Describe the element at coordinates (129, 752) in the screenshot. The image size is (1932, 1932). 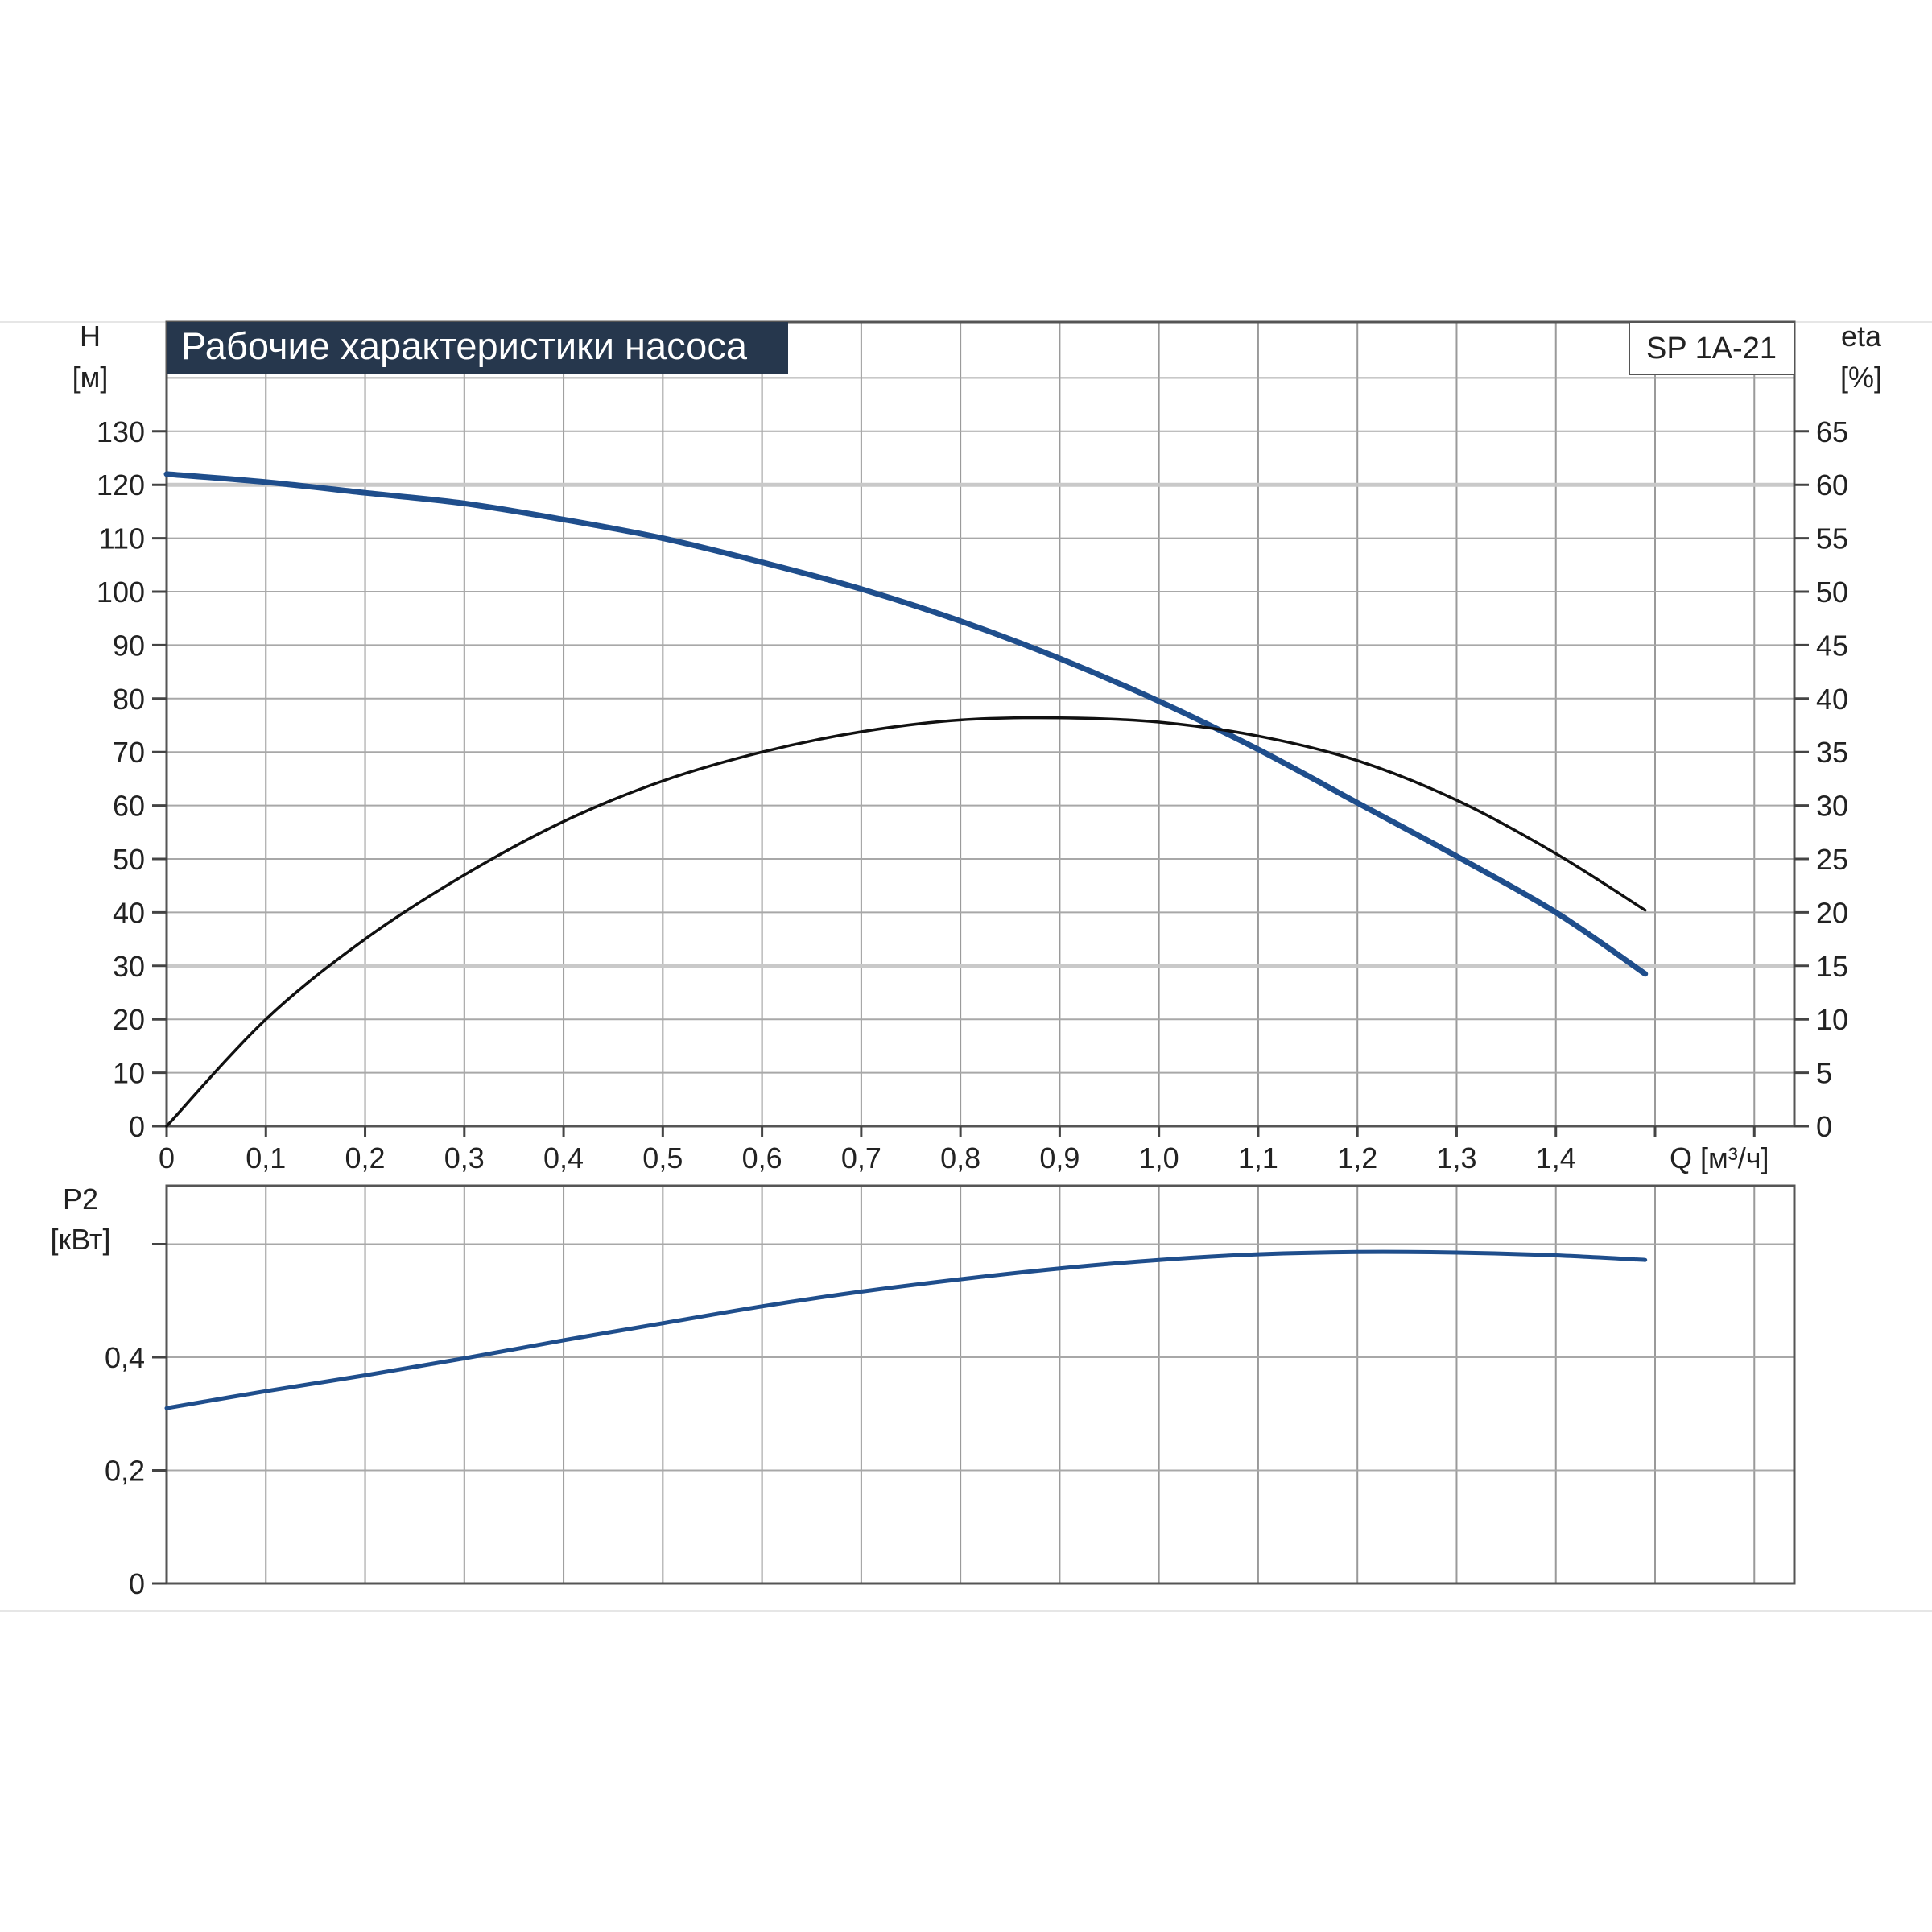
I see `head-tick-label: 70` at that location.